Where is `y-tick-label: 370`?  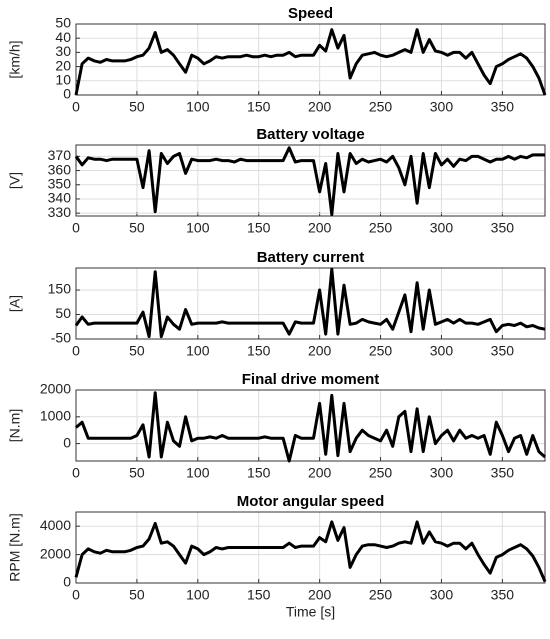 y-tick-label: 370 is located at coordinates (60, 155).